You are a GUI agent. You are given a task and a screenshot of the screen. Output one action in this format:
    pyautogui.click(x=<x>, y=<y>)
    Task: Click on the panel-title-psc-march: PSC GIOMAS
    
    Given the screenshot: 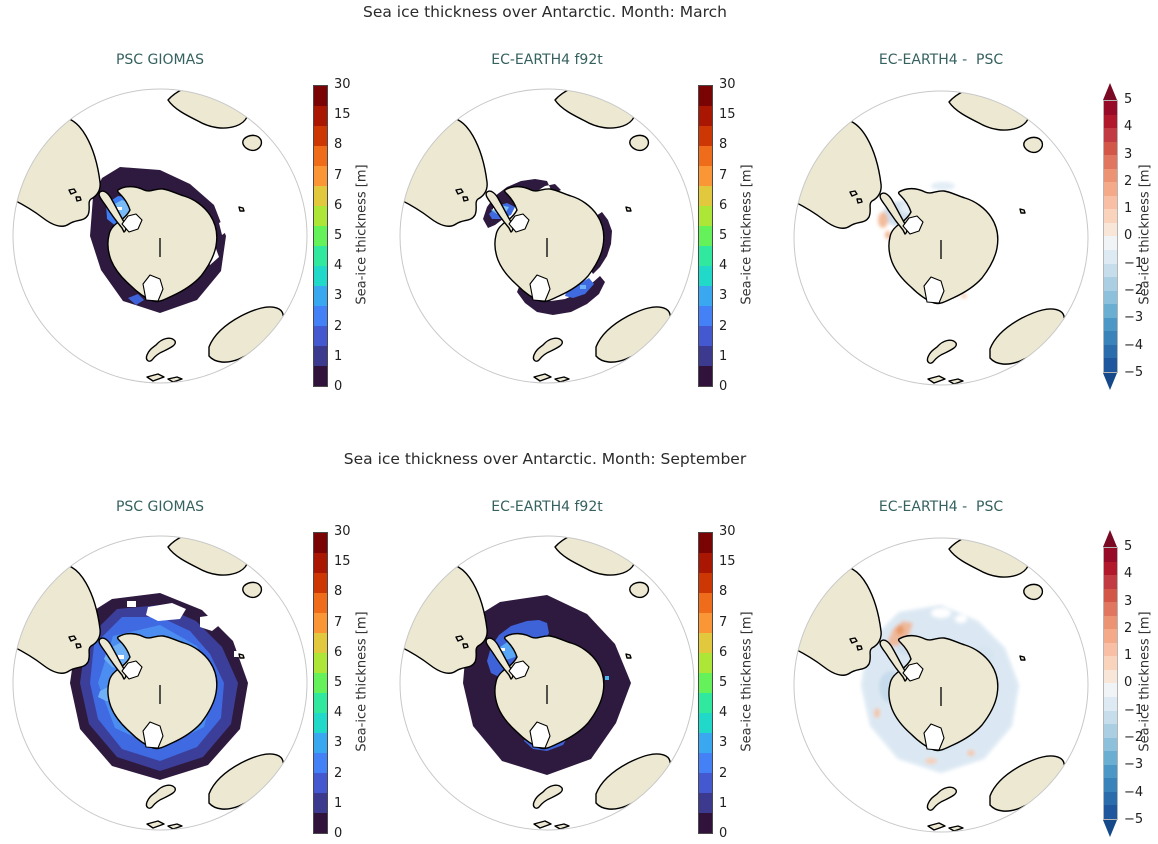 What is the action you would take?
    pyautogui.click(x=160, y=60)
    